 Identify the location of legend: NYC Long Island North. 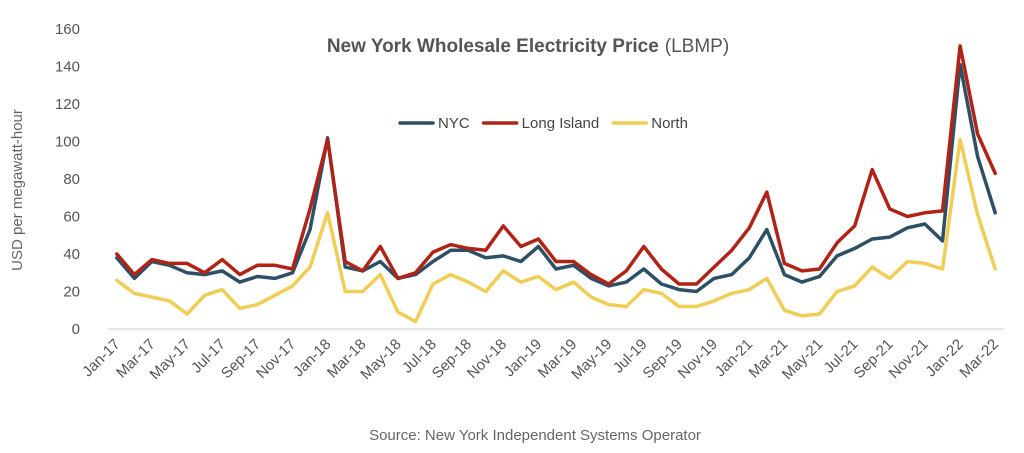
(543, 123).